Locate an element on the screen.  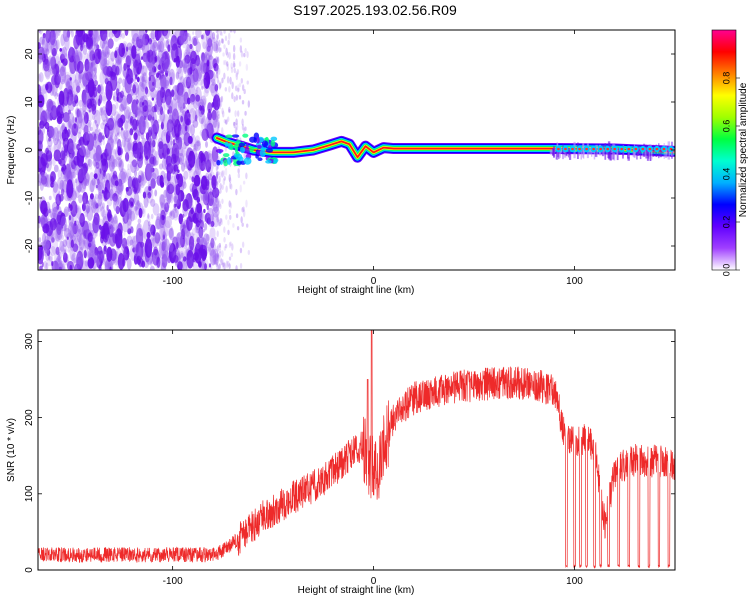
snr-x-tick-label: -100 is located at coordinates (173, 581).